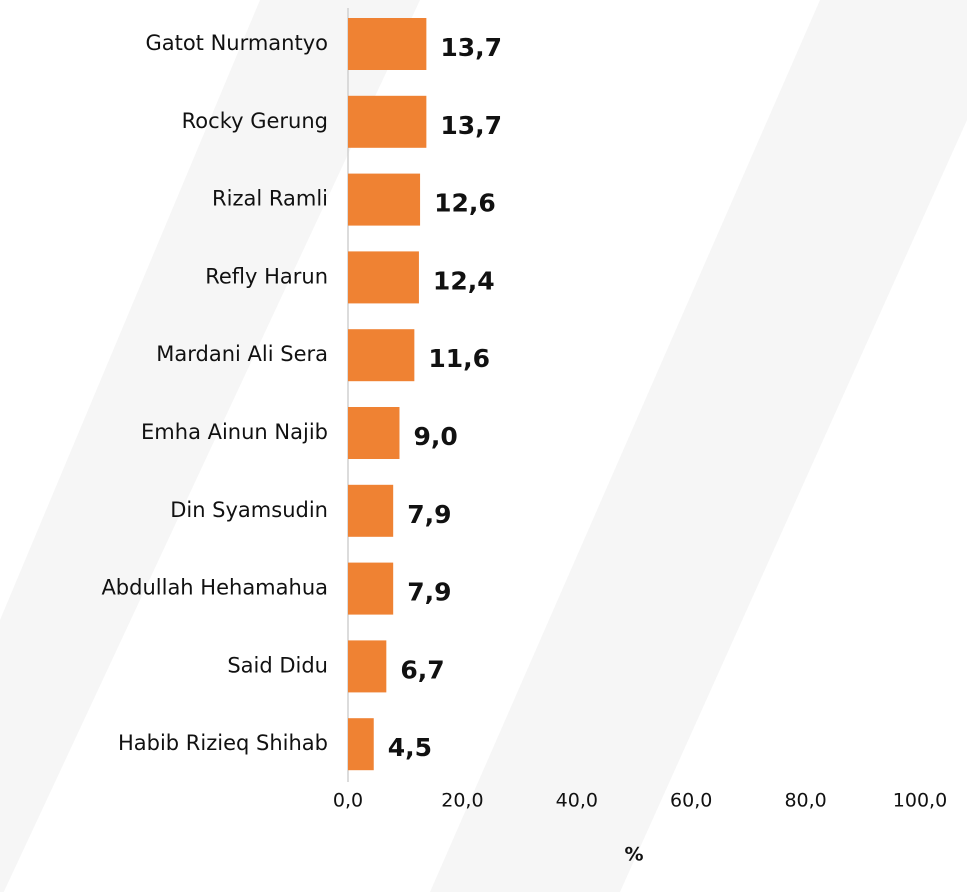 The image size is (967, 892). What do you see at coordinates (236, 43) in the screenshot?
I see `y-tick-label: Gatot Nurmantyo` at bounding box center [236, 43].